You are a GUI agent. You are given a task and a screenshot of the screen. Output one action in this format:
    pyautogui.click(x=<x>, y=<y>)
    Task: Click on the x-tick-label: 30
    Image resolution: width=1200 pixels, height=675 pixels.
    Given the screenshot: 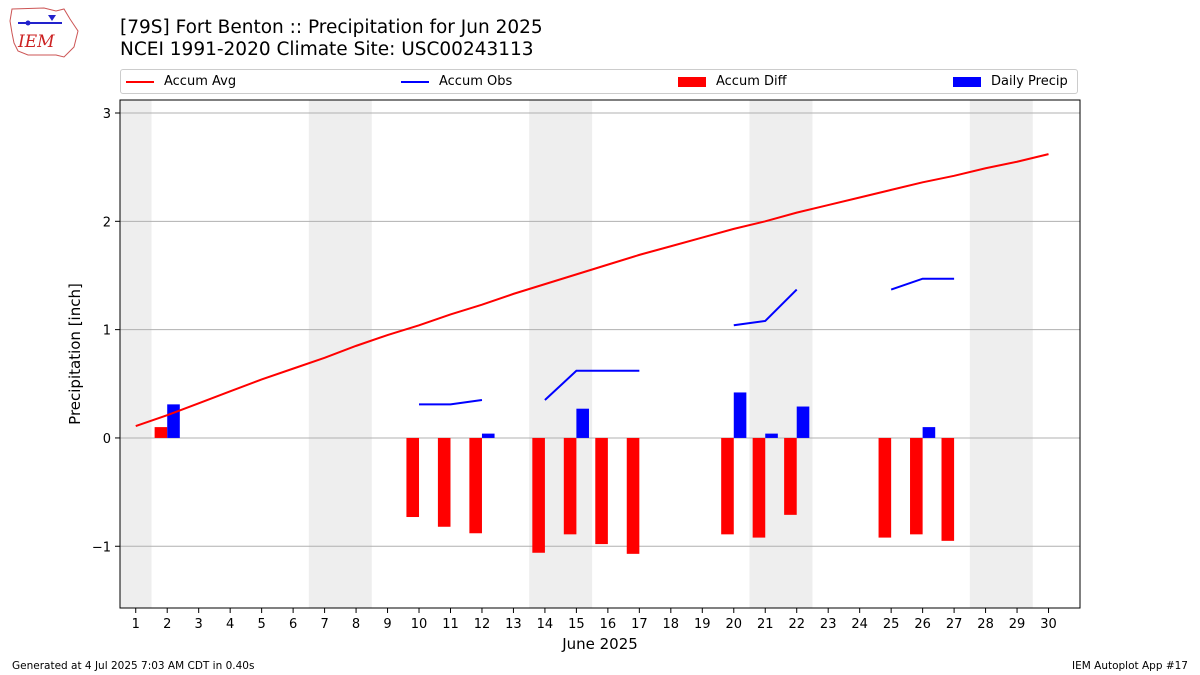 What is the action you would take?
    pyautogui.click(x=1048, y=624)
    